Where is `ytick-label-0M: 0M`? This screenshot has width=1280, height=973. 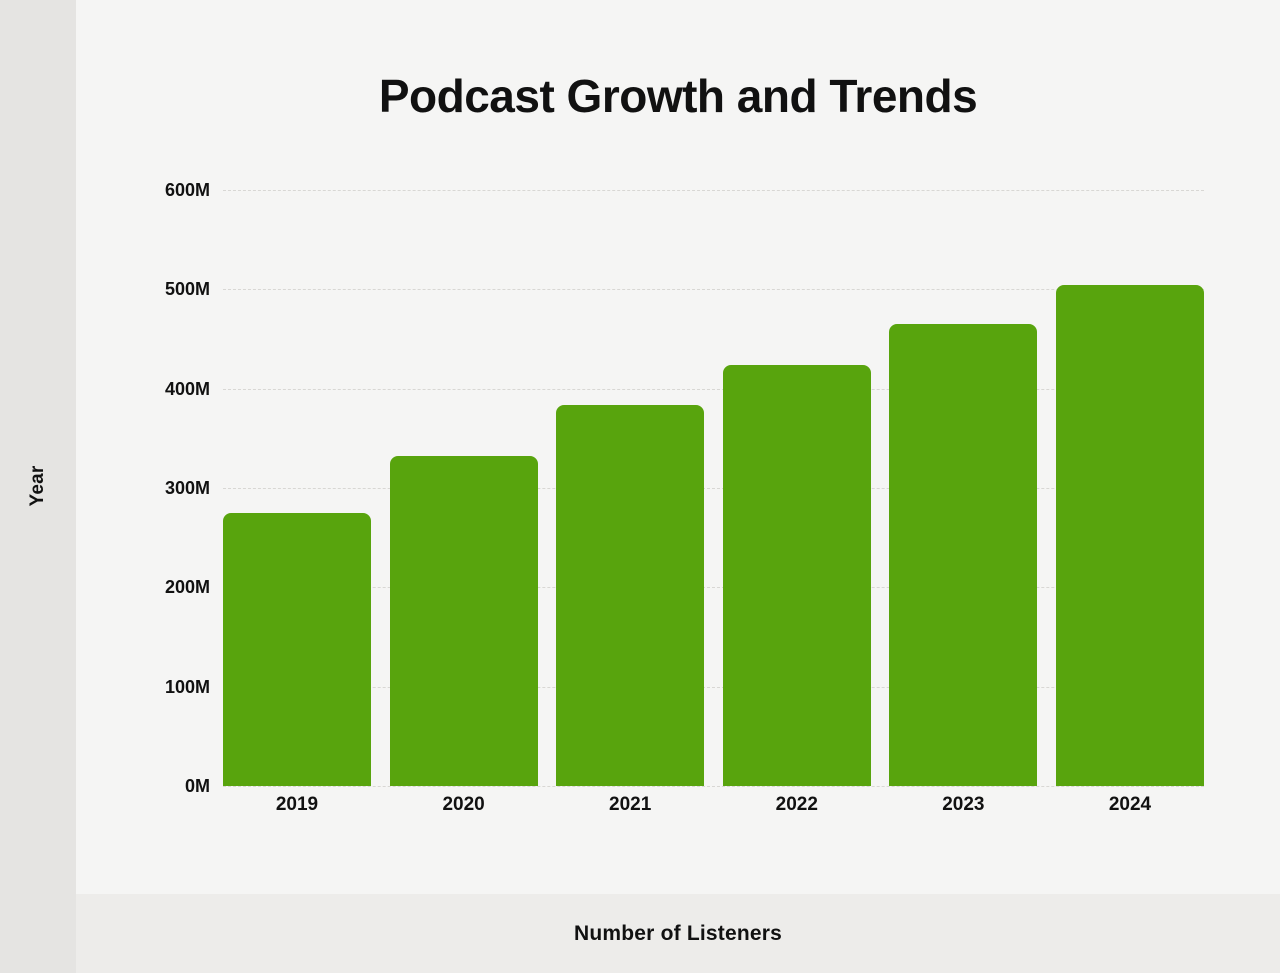 ytick-label-0M: 0M is located at coordinates (197, 786).